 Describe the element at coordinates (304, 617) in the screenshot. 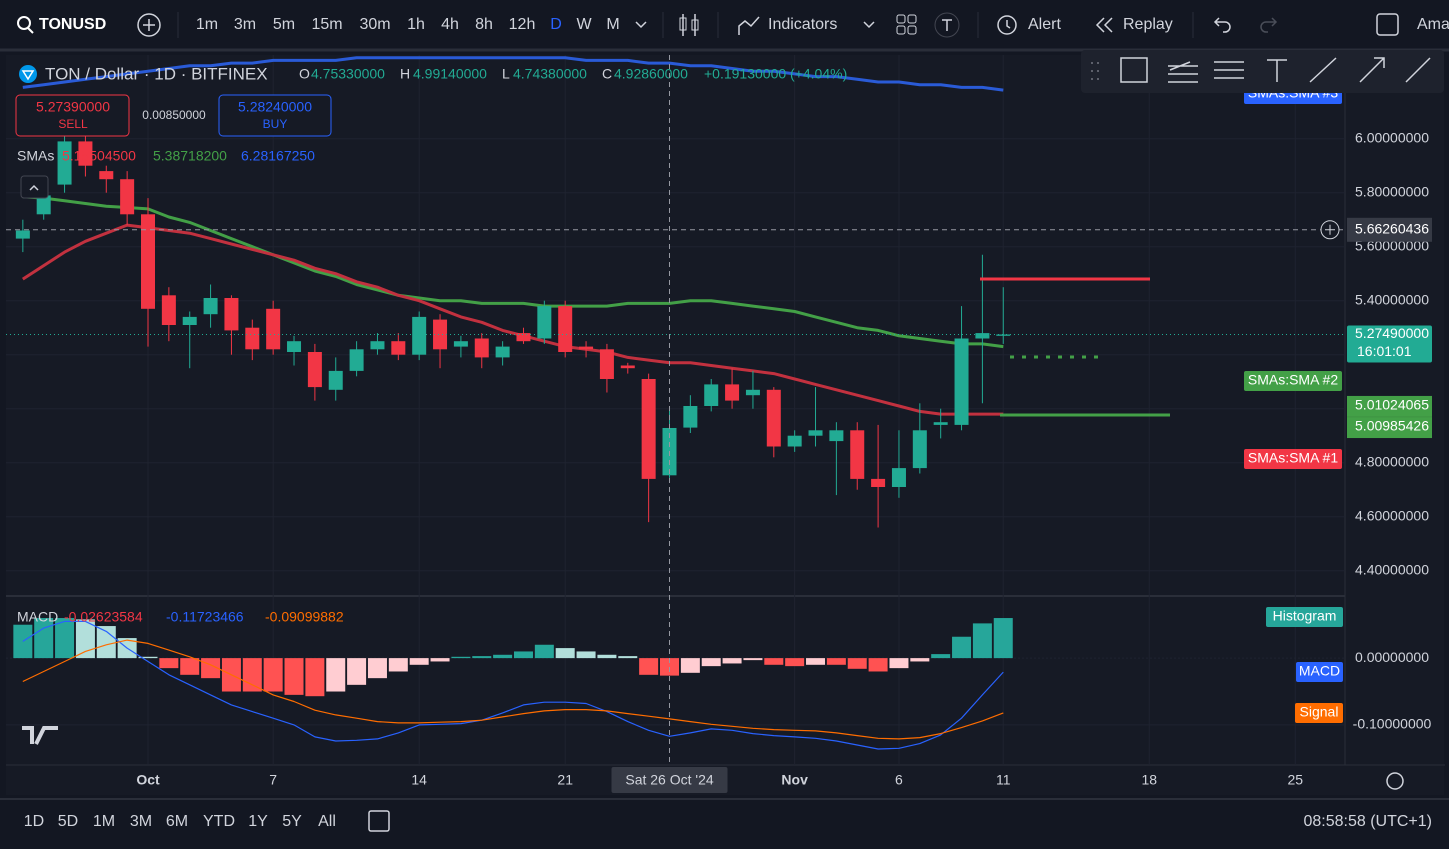

I see `macd-legend-value: -0.09099882` at that location.